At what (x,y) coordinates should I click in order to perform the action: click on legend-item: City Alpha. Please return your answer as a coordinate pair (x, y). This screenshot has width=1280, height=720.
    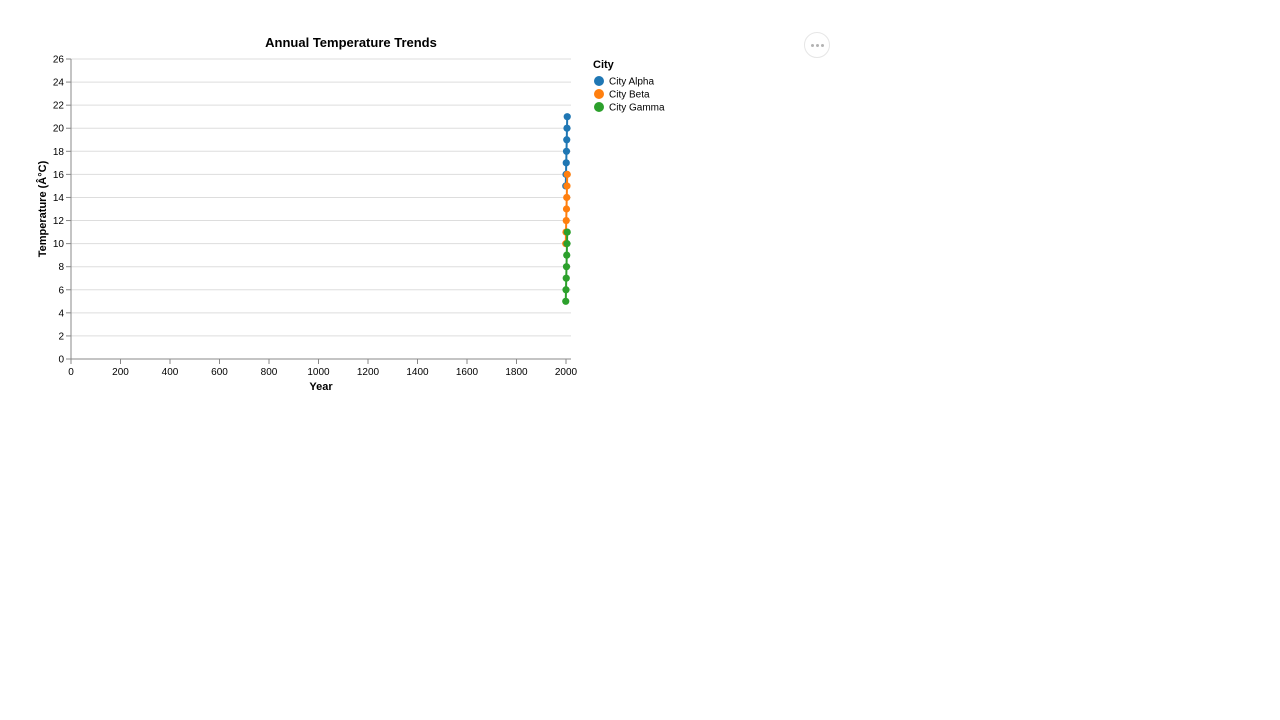
    Looking at the image, I should click on (624, 82).